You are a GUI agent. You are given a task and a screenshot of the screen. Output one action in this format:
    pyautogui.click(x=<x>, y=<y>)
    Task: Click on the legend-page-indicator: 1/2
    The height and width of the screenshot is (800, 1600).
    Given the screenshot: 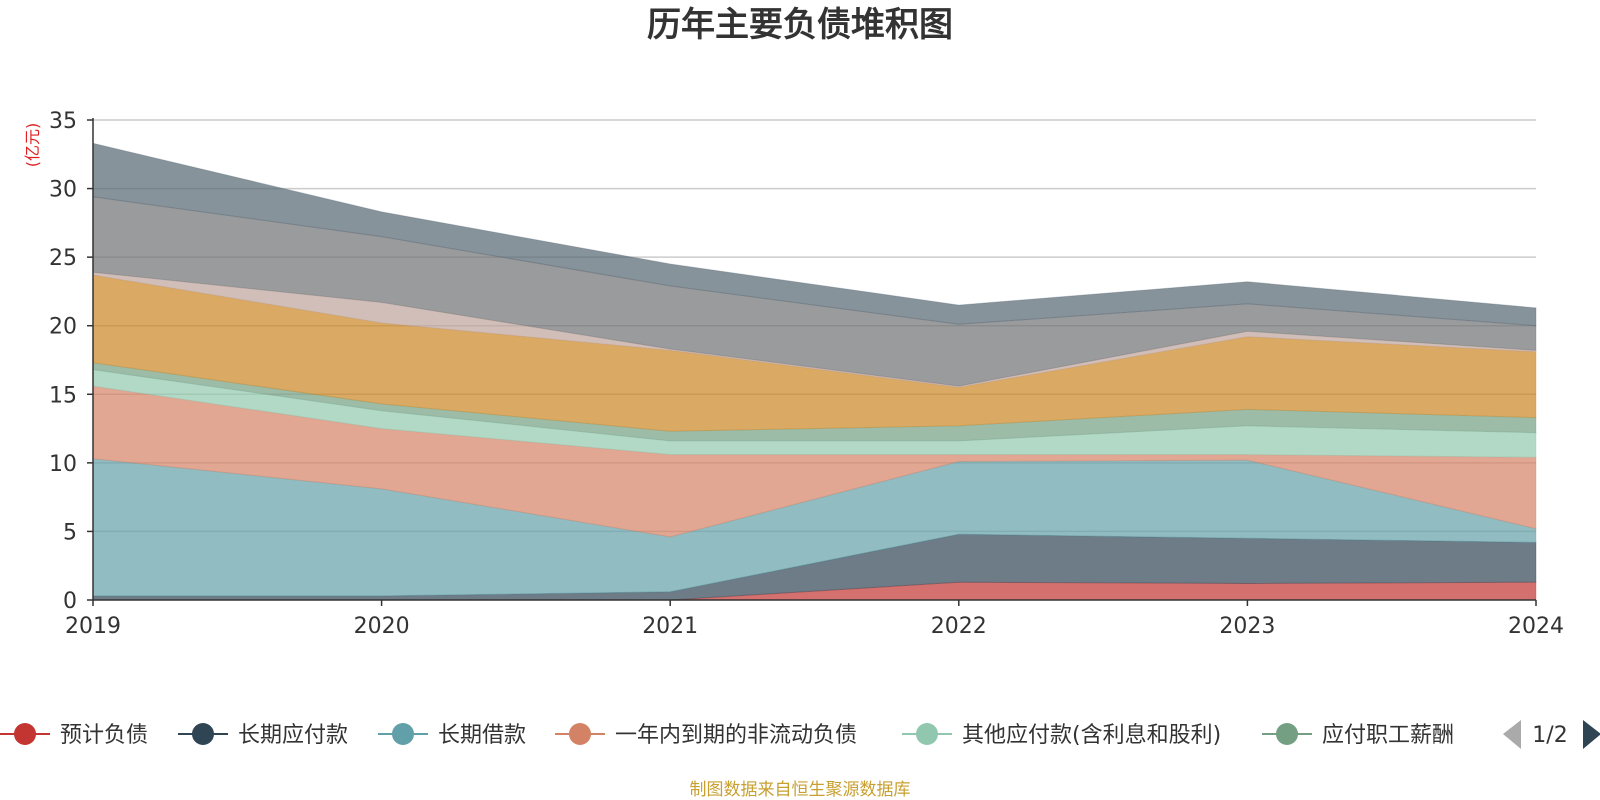 What is the action you would take?
    pyautogui.click(x=1549, y=735)
    